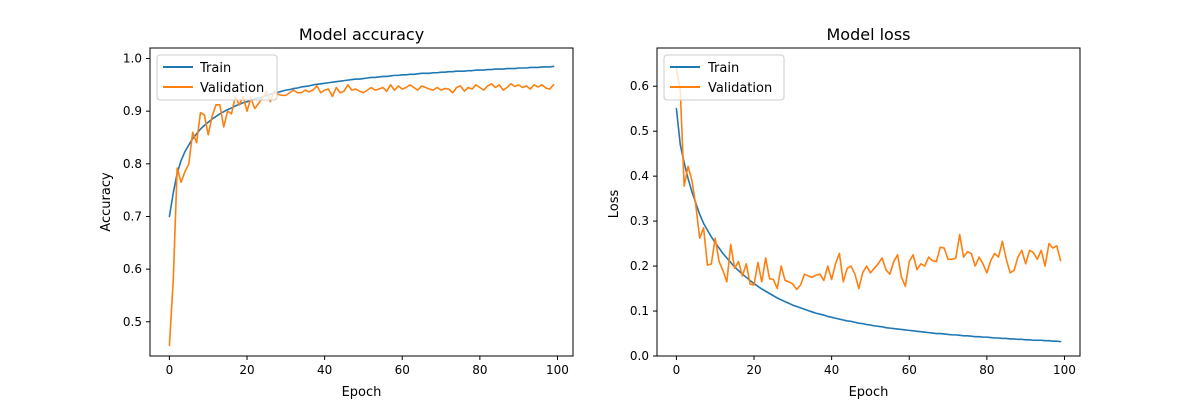 This screenshot has height=400, width=1200. What do you see at coordinates (132, 111) in the screenshot?
I see `accuracy-y-tick-label: 0.9` at bounding box center [132, 111].